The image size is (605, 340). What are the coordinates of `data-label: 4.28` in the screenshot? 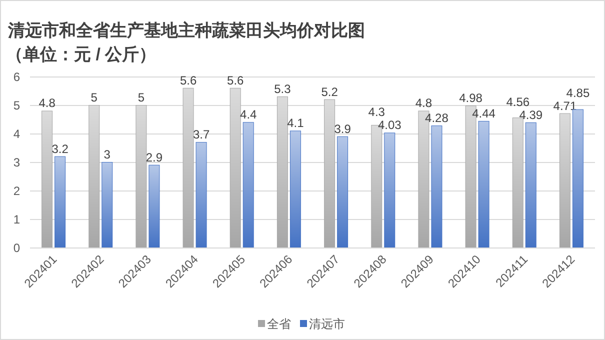 It's located at (437, 118).